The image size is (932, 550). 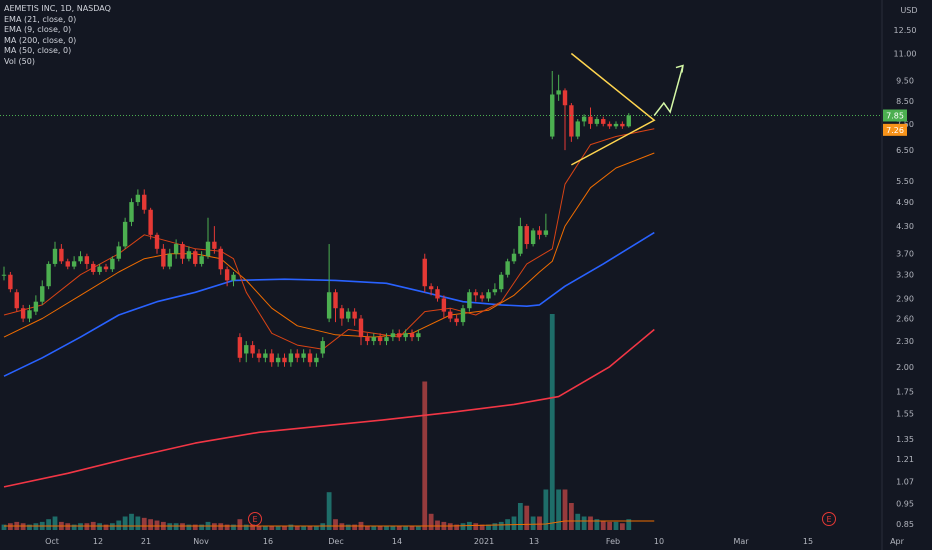 I want to click on legend-ema9: EMA (9, close, 0), so click(x=38, y=29).